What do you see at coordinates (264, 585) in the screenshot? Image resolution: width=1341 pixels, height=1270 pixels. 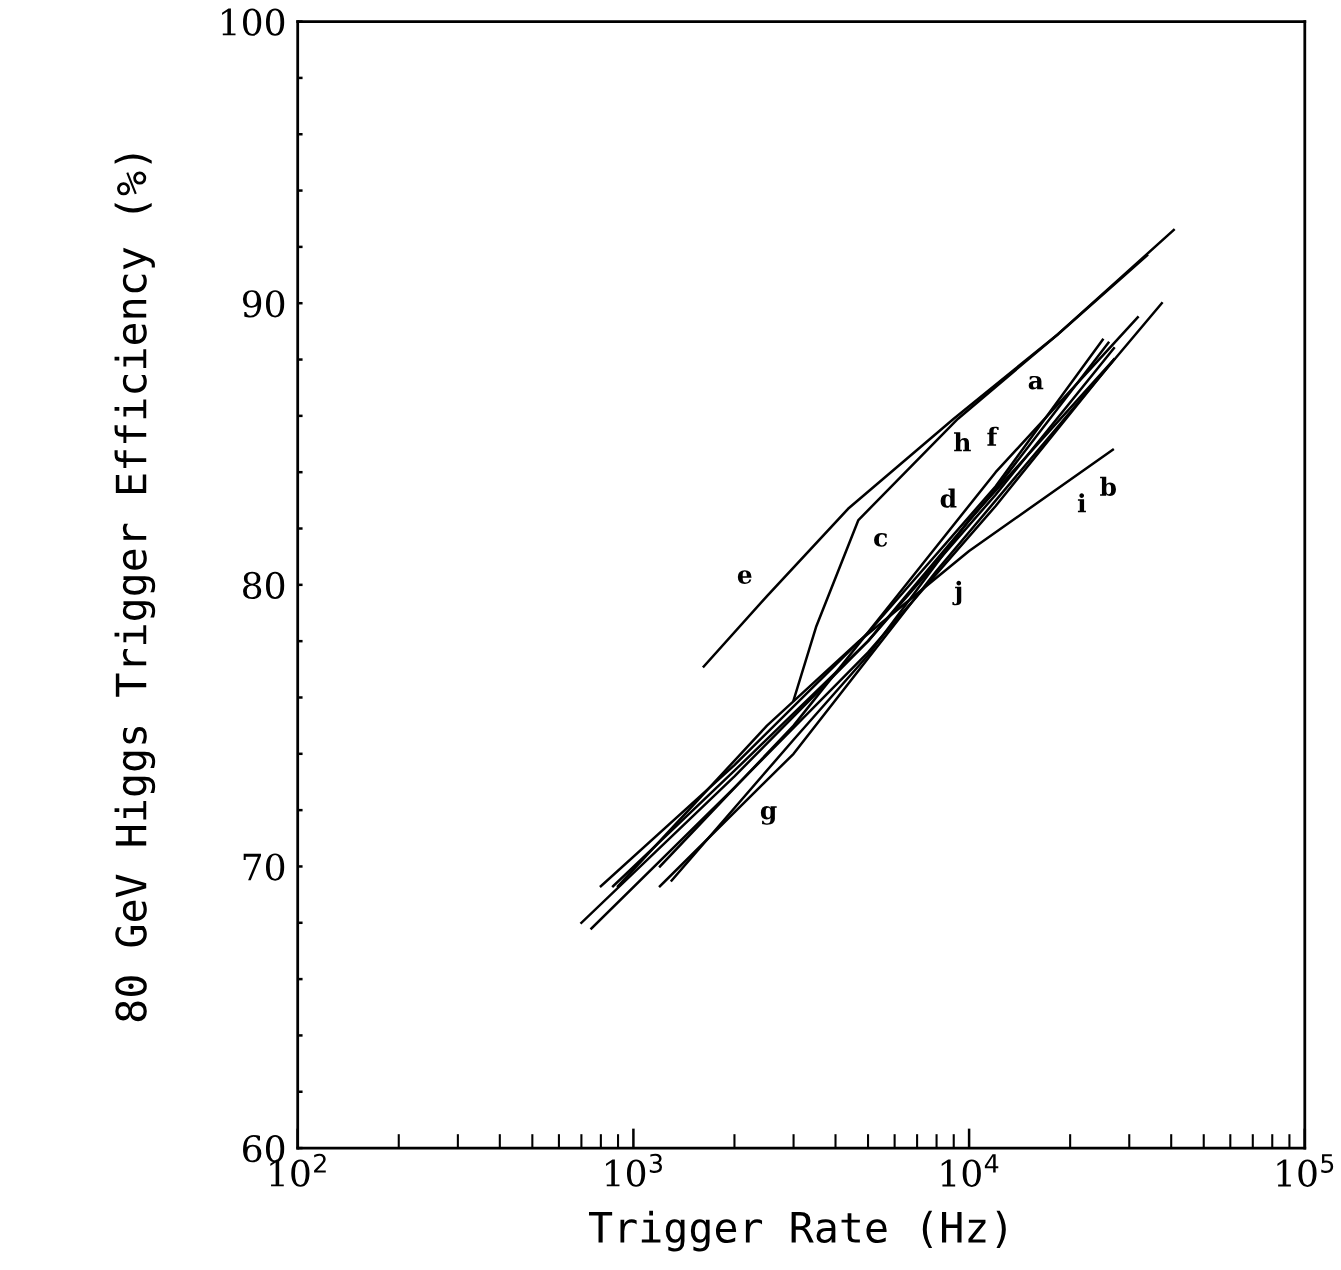 I see `y-tick-label: 80` at bounding box center [264, 585].